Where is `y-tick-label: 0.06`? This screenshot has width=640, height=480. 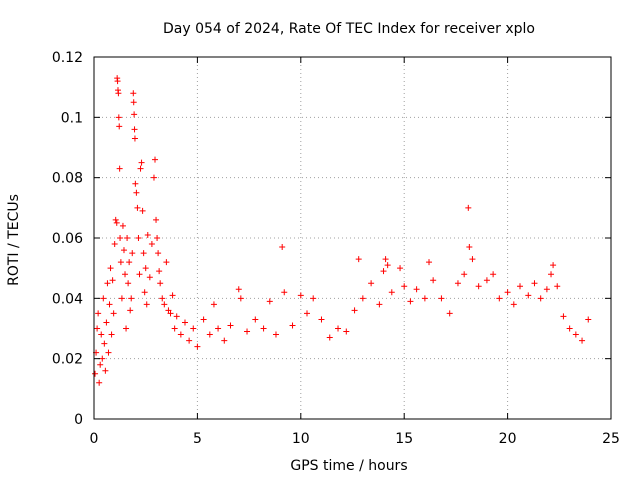 y-tick-label: 0.06 is located at coordinates (67, 239).